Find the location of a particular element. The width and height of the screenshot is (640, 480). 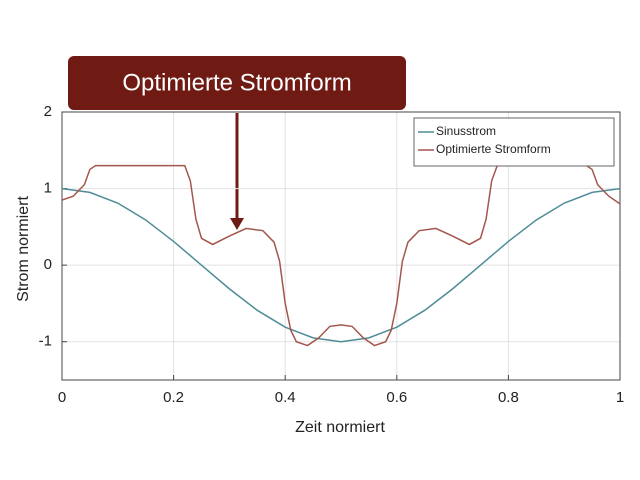

y-tick-label: 1 is located at coordinates (48, 188).